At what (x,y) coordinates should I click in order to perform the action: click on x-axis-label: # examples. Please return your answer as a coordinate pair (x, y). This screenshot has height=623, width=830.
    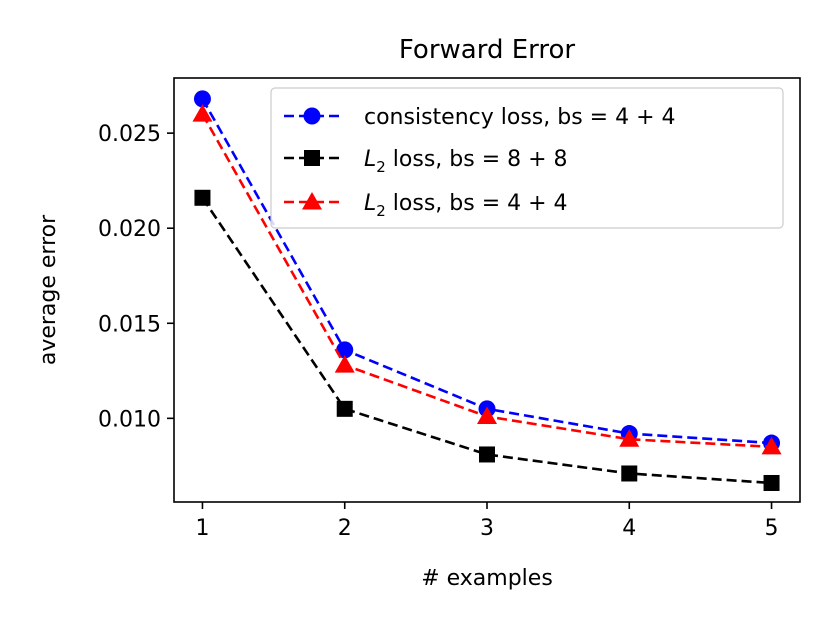
    Looking at the image, I should click on (487, 578).